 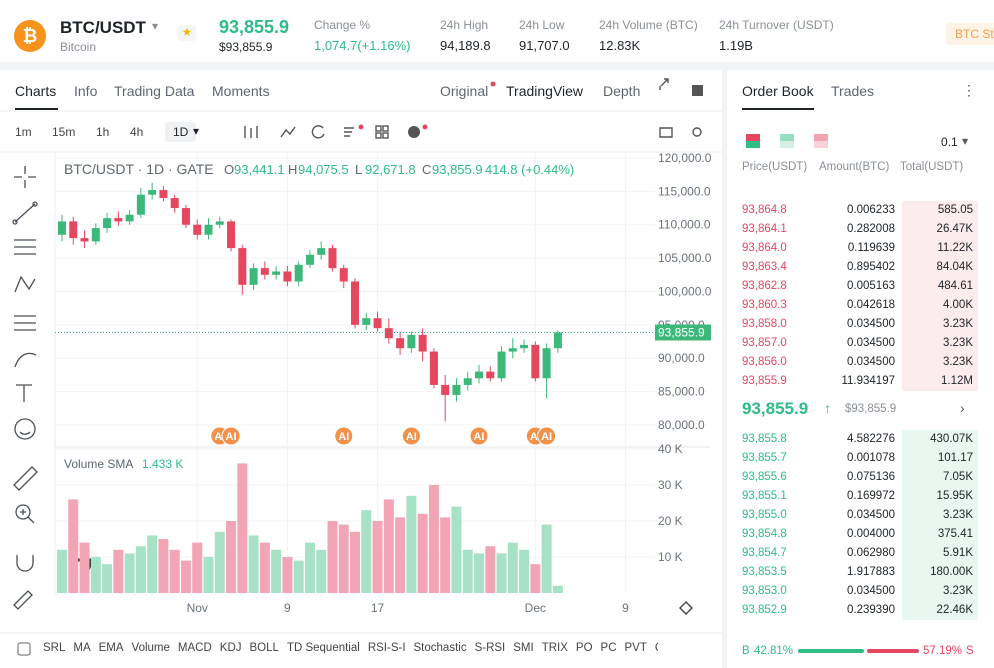 What do you see at coordinates (473, 108) in the screenshot?
I see `toolbar-icons` at bounding box center [473, 108].